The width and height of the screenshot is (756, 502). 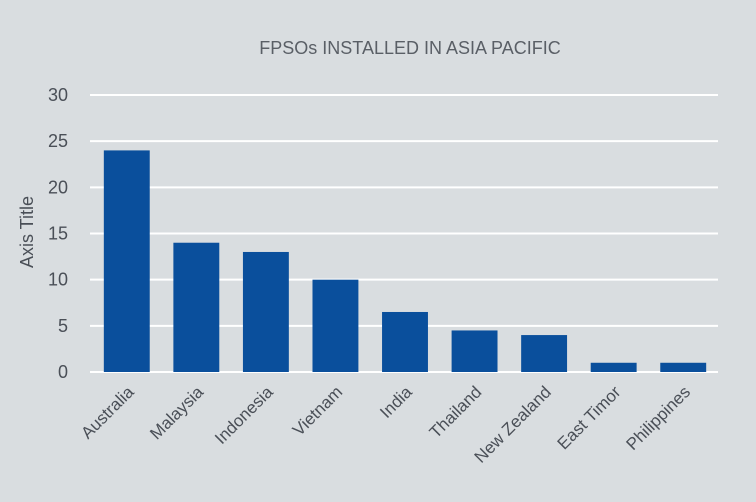 I want to click on y-tick-label: 10, so click(x=58, y=280).